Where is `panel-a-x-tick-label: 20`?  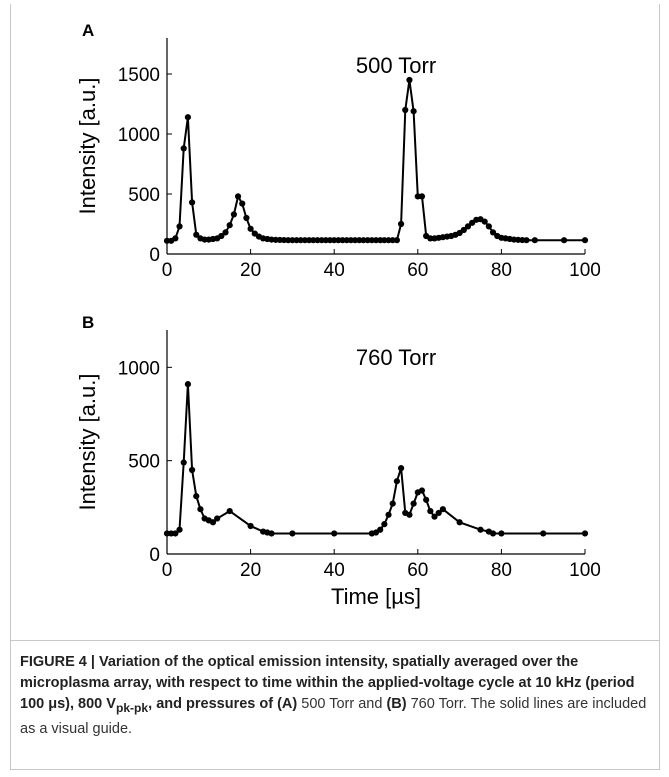
panel-a-x-tick-label: 20 is located at coordinates (250, 270).